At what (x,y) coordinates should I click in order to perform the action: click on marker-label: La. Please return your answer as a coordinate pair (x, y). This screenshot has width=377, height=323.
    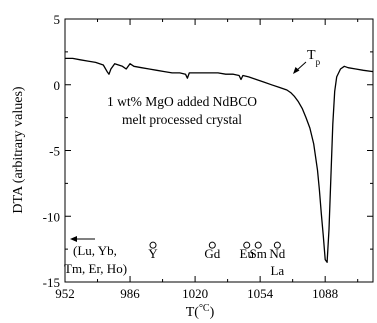
    Looking at the image, I should click on (277, 270).